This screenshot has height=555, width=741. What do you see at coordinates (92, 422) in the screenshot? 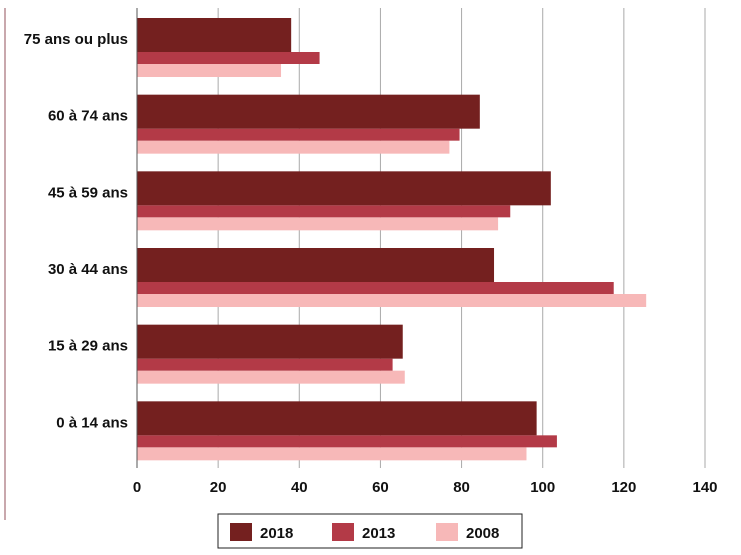
I see `category-label: 0 à 14 ans` at bounding box center [92, 422].